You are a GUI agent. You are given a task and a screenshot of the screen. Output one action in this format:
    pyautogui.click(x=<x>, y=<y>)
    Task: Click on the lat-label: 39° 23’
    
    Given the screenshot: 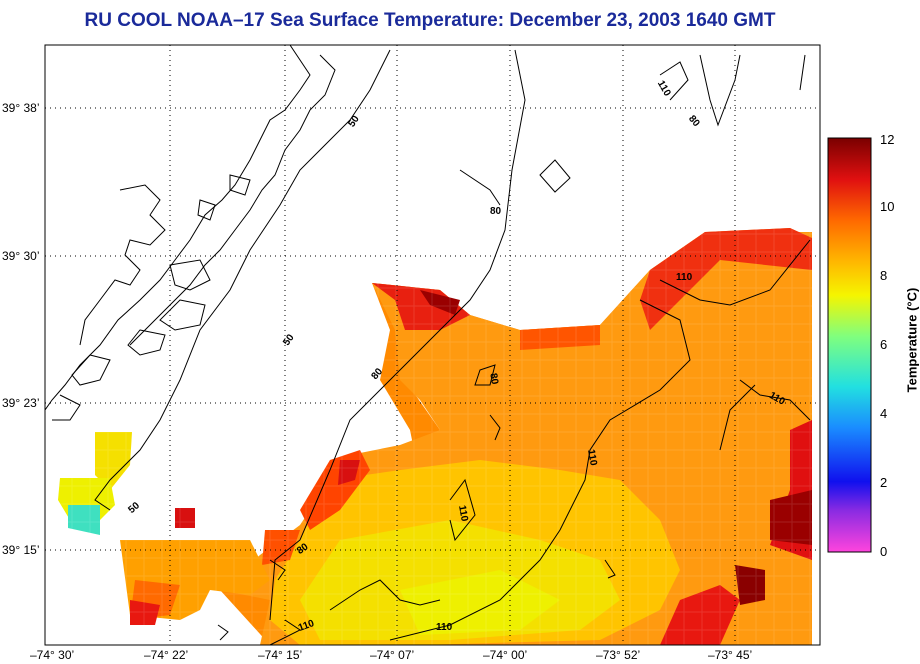 What is the action you would take?
    pyautogui.click(x=21, y=403)
    